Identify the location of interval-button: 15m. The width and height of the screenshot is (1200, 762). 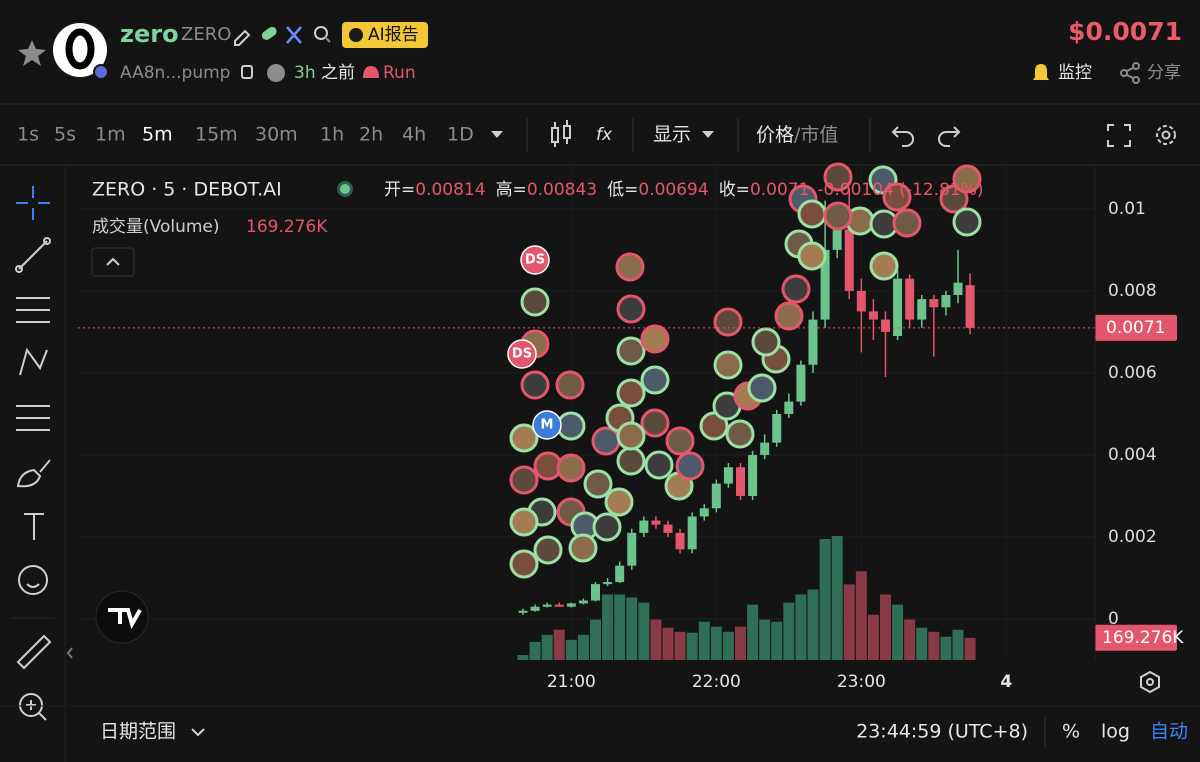
(216, 135).